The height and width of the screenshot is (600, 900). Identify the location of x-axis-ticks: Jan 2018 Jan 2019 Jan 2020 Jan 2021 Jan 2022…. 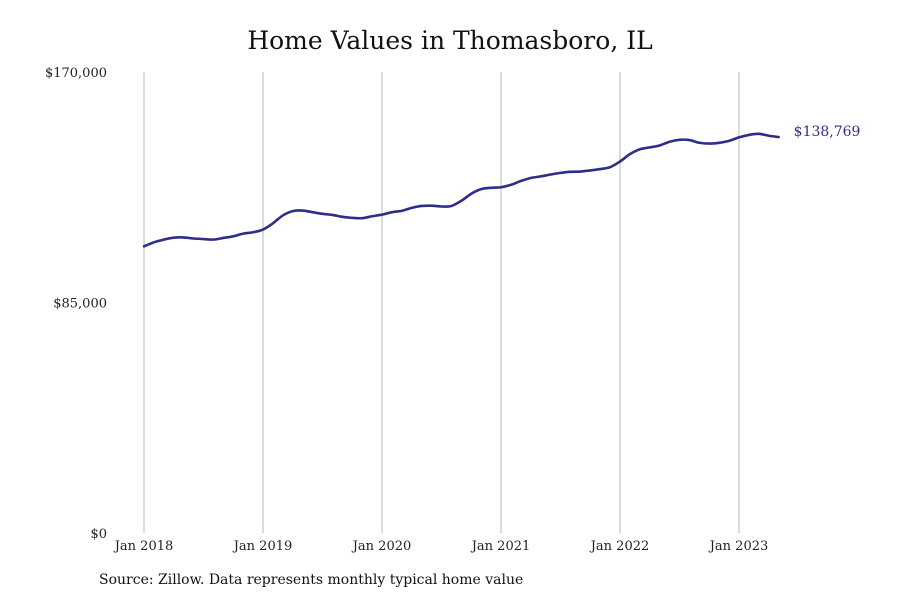
(441, 546).